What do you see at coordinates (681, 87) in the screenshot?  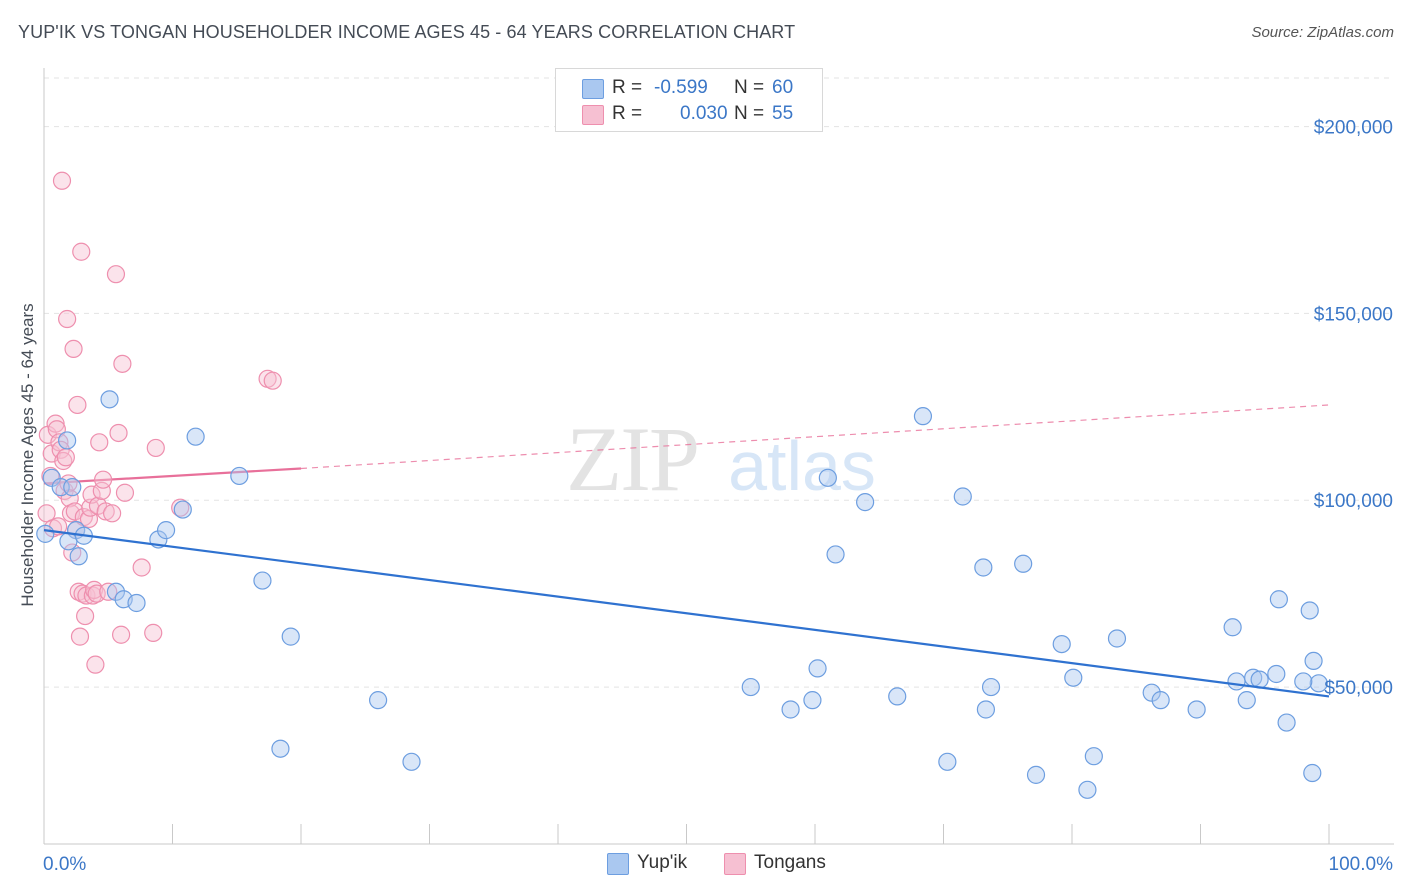 I see `r-value: -0.599` at bounding box center [681, 87].